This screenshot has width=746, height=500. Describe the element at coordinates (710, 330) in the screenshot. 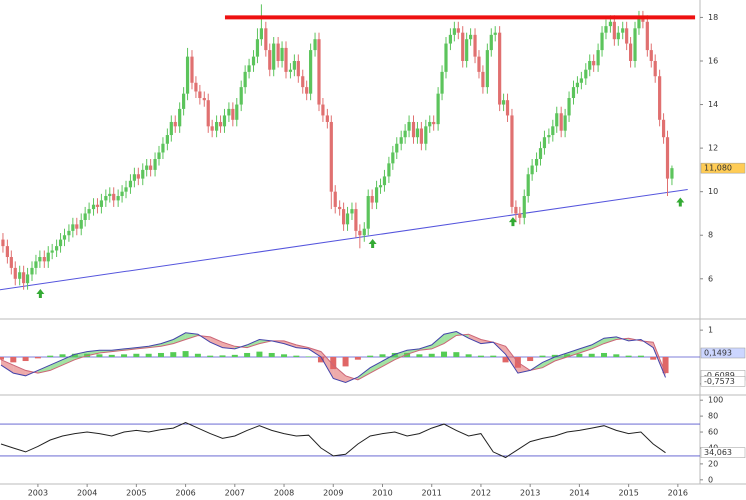

I see `y-tick-label: 1` at that location.